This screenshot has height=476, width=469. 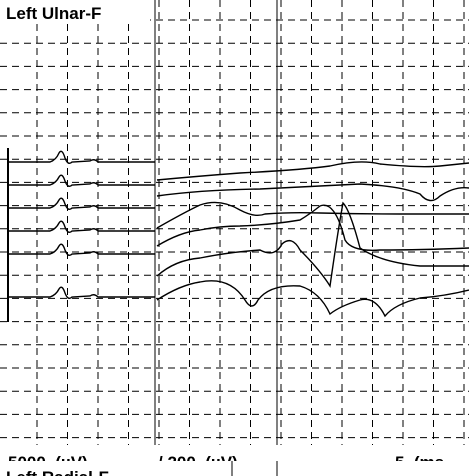 What do you see at coordinates (53, 13) in the screenshot?
I see `panel-title: Left Ulnar-F` at bounding box center [53, 13].